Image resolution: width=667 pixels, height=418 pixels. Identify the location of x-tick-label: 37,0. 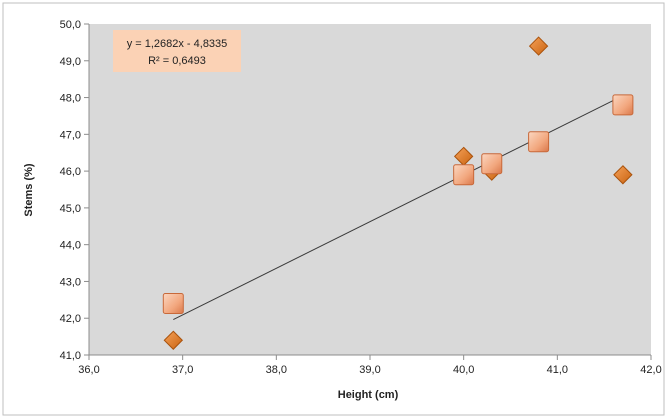
(182, 370).